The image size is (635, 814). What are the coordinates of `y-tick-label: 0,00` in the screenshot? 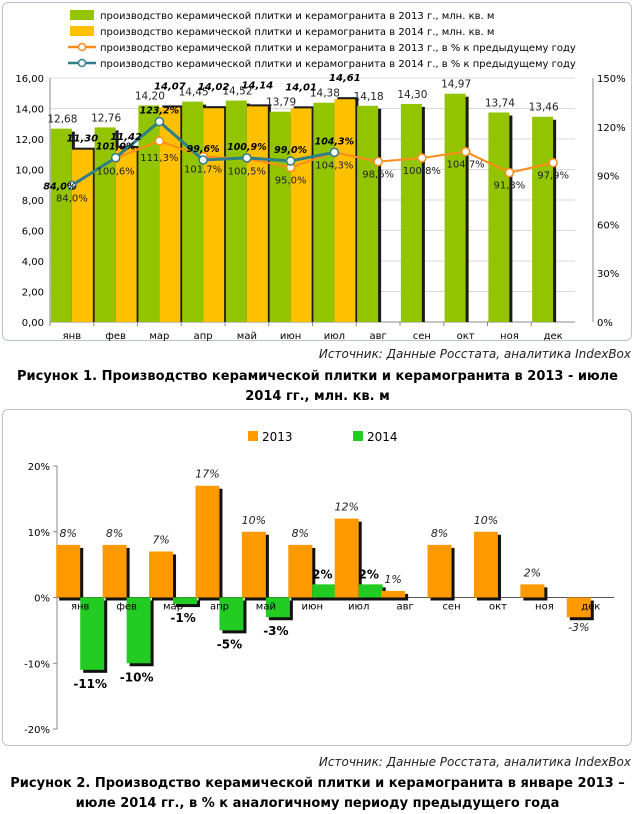 It's located at (33, 323).